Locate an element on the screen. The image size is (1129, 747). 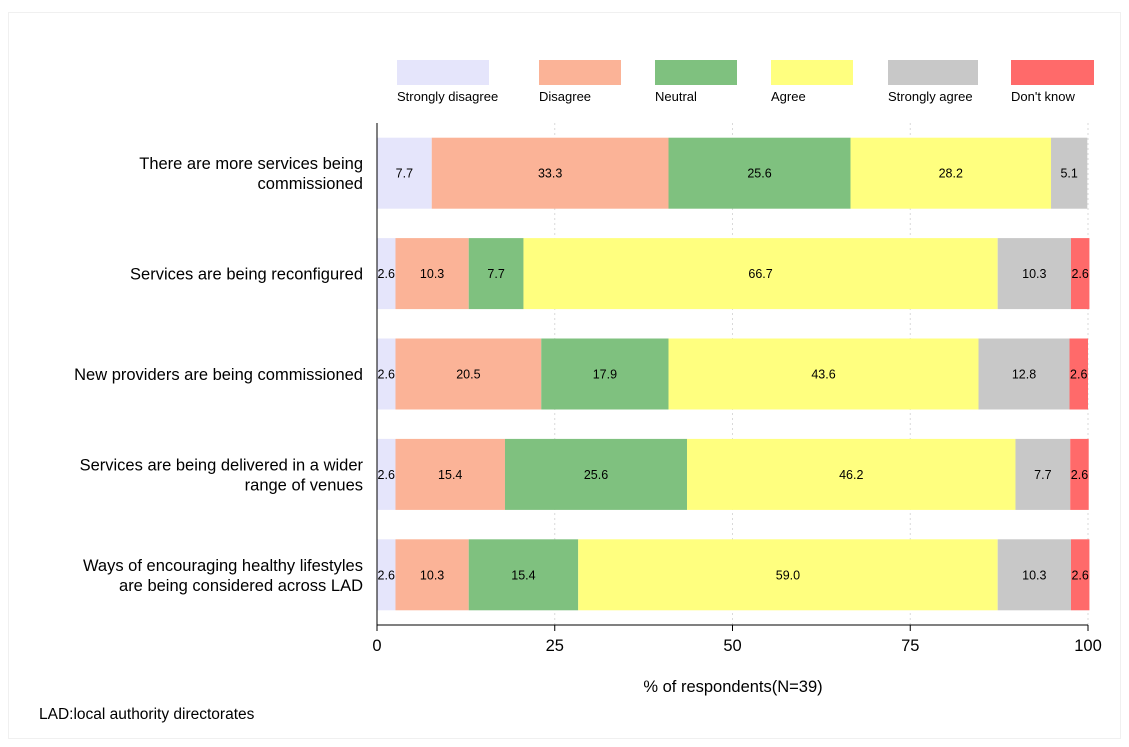
category-label: Services are being reconfigured is located at coordinates (246, 275).